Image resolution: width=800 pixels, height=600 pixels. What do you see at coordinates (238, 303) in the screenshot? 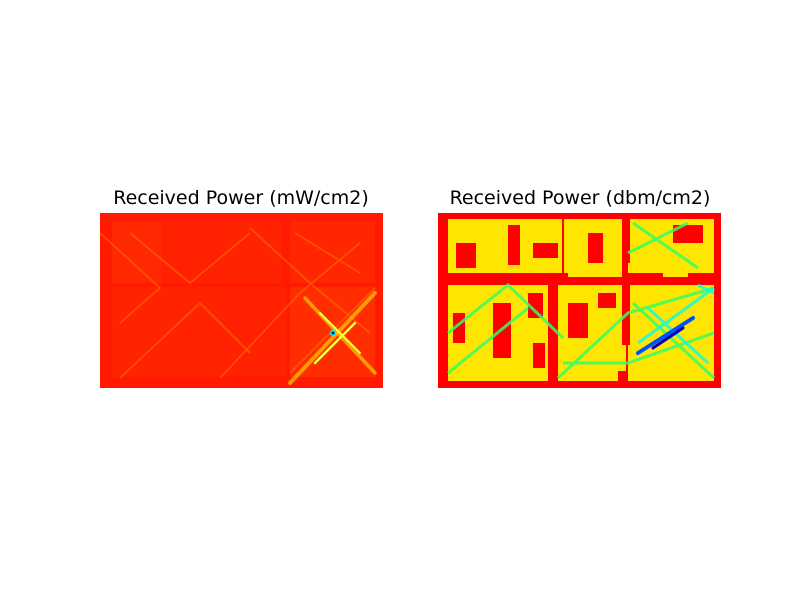
I see `reflection-lines` at bounding box center [238, 303].